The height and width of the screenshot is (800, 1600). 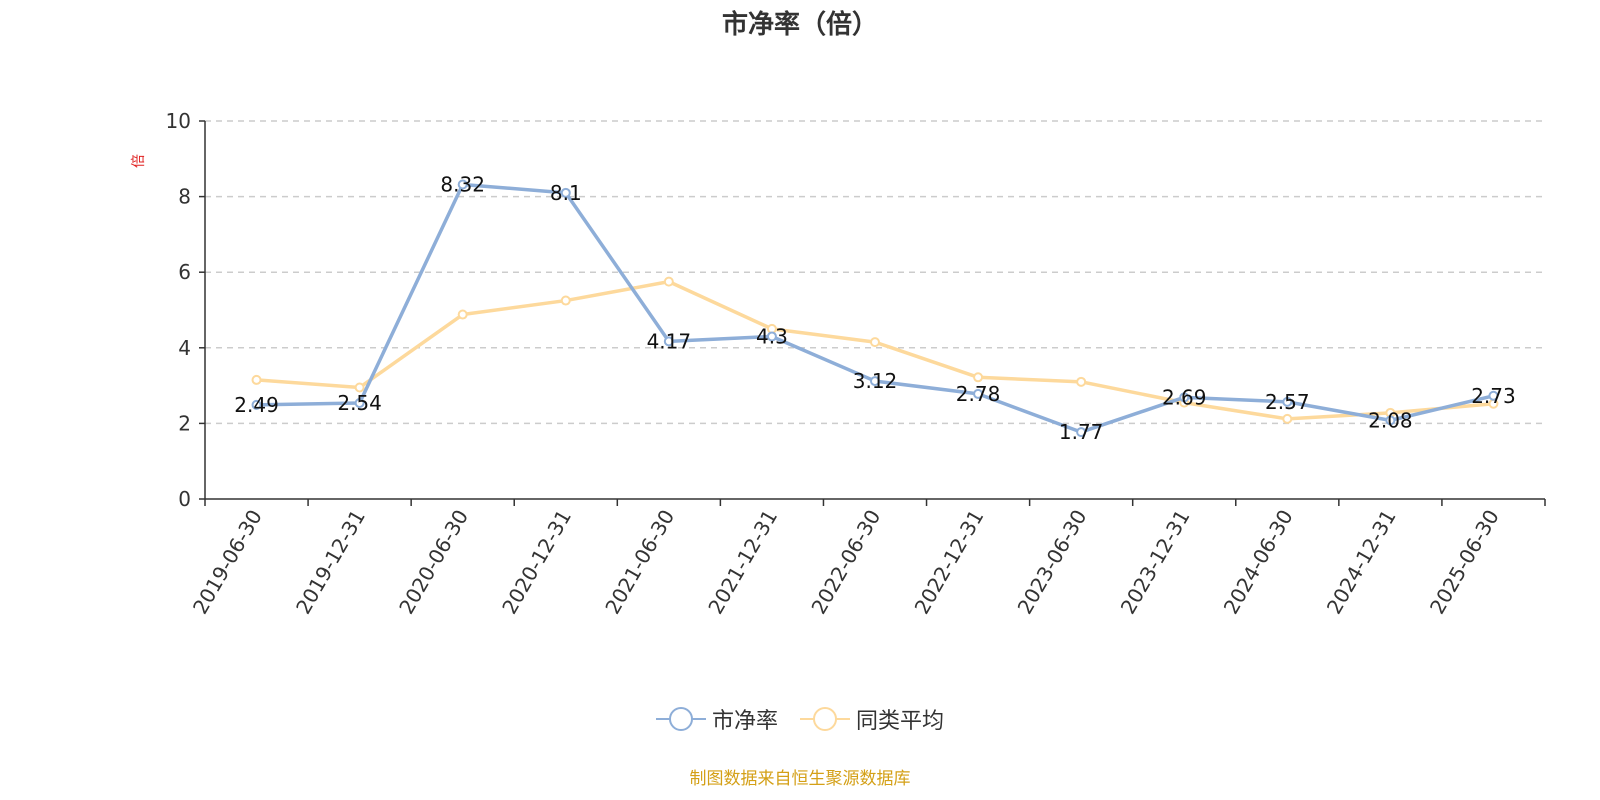 I want to click on data-label: 1.77, so click(x=1081, y=432).